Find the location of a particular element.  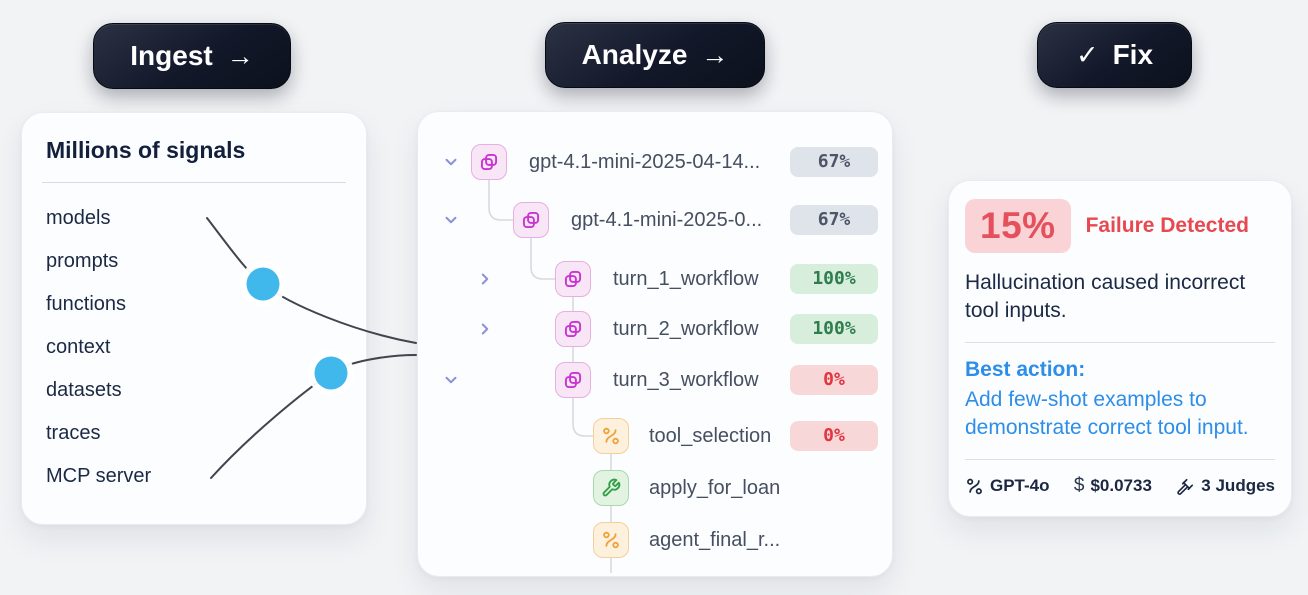

tree-node-label: tool_selection is located at coordinates (710, 436).